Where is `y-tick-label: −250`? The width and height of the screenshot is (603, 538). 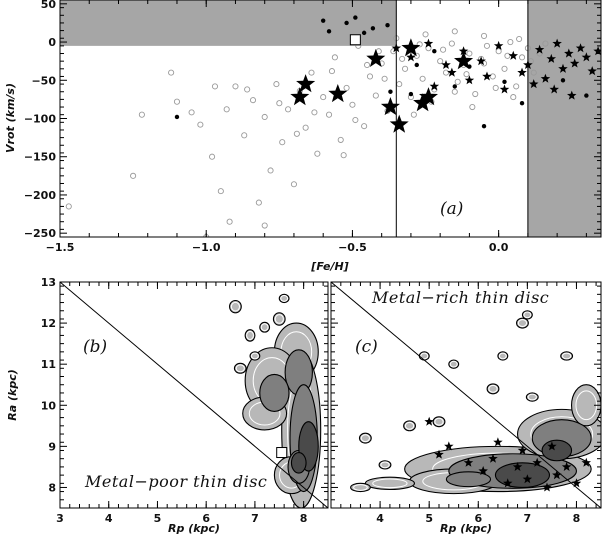 y-tick-label: −250 is located at coordinates (40, 233).